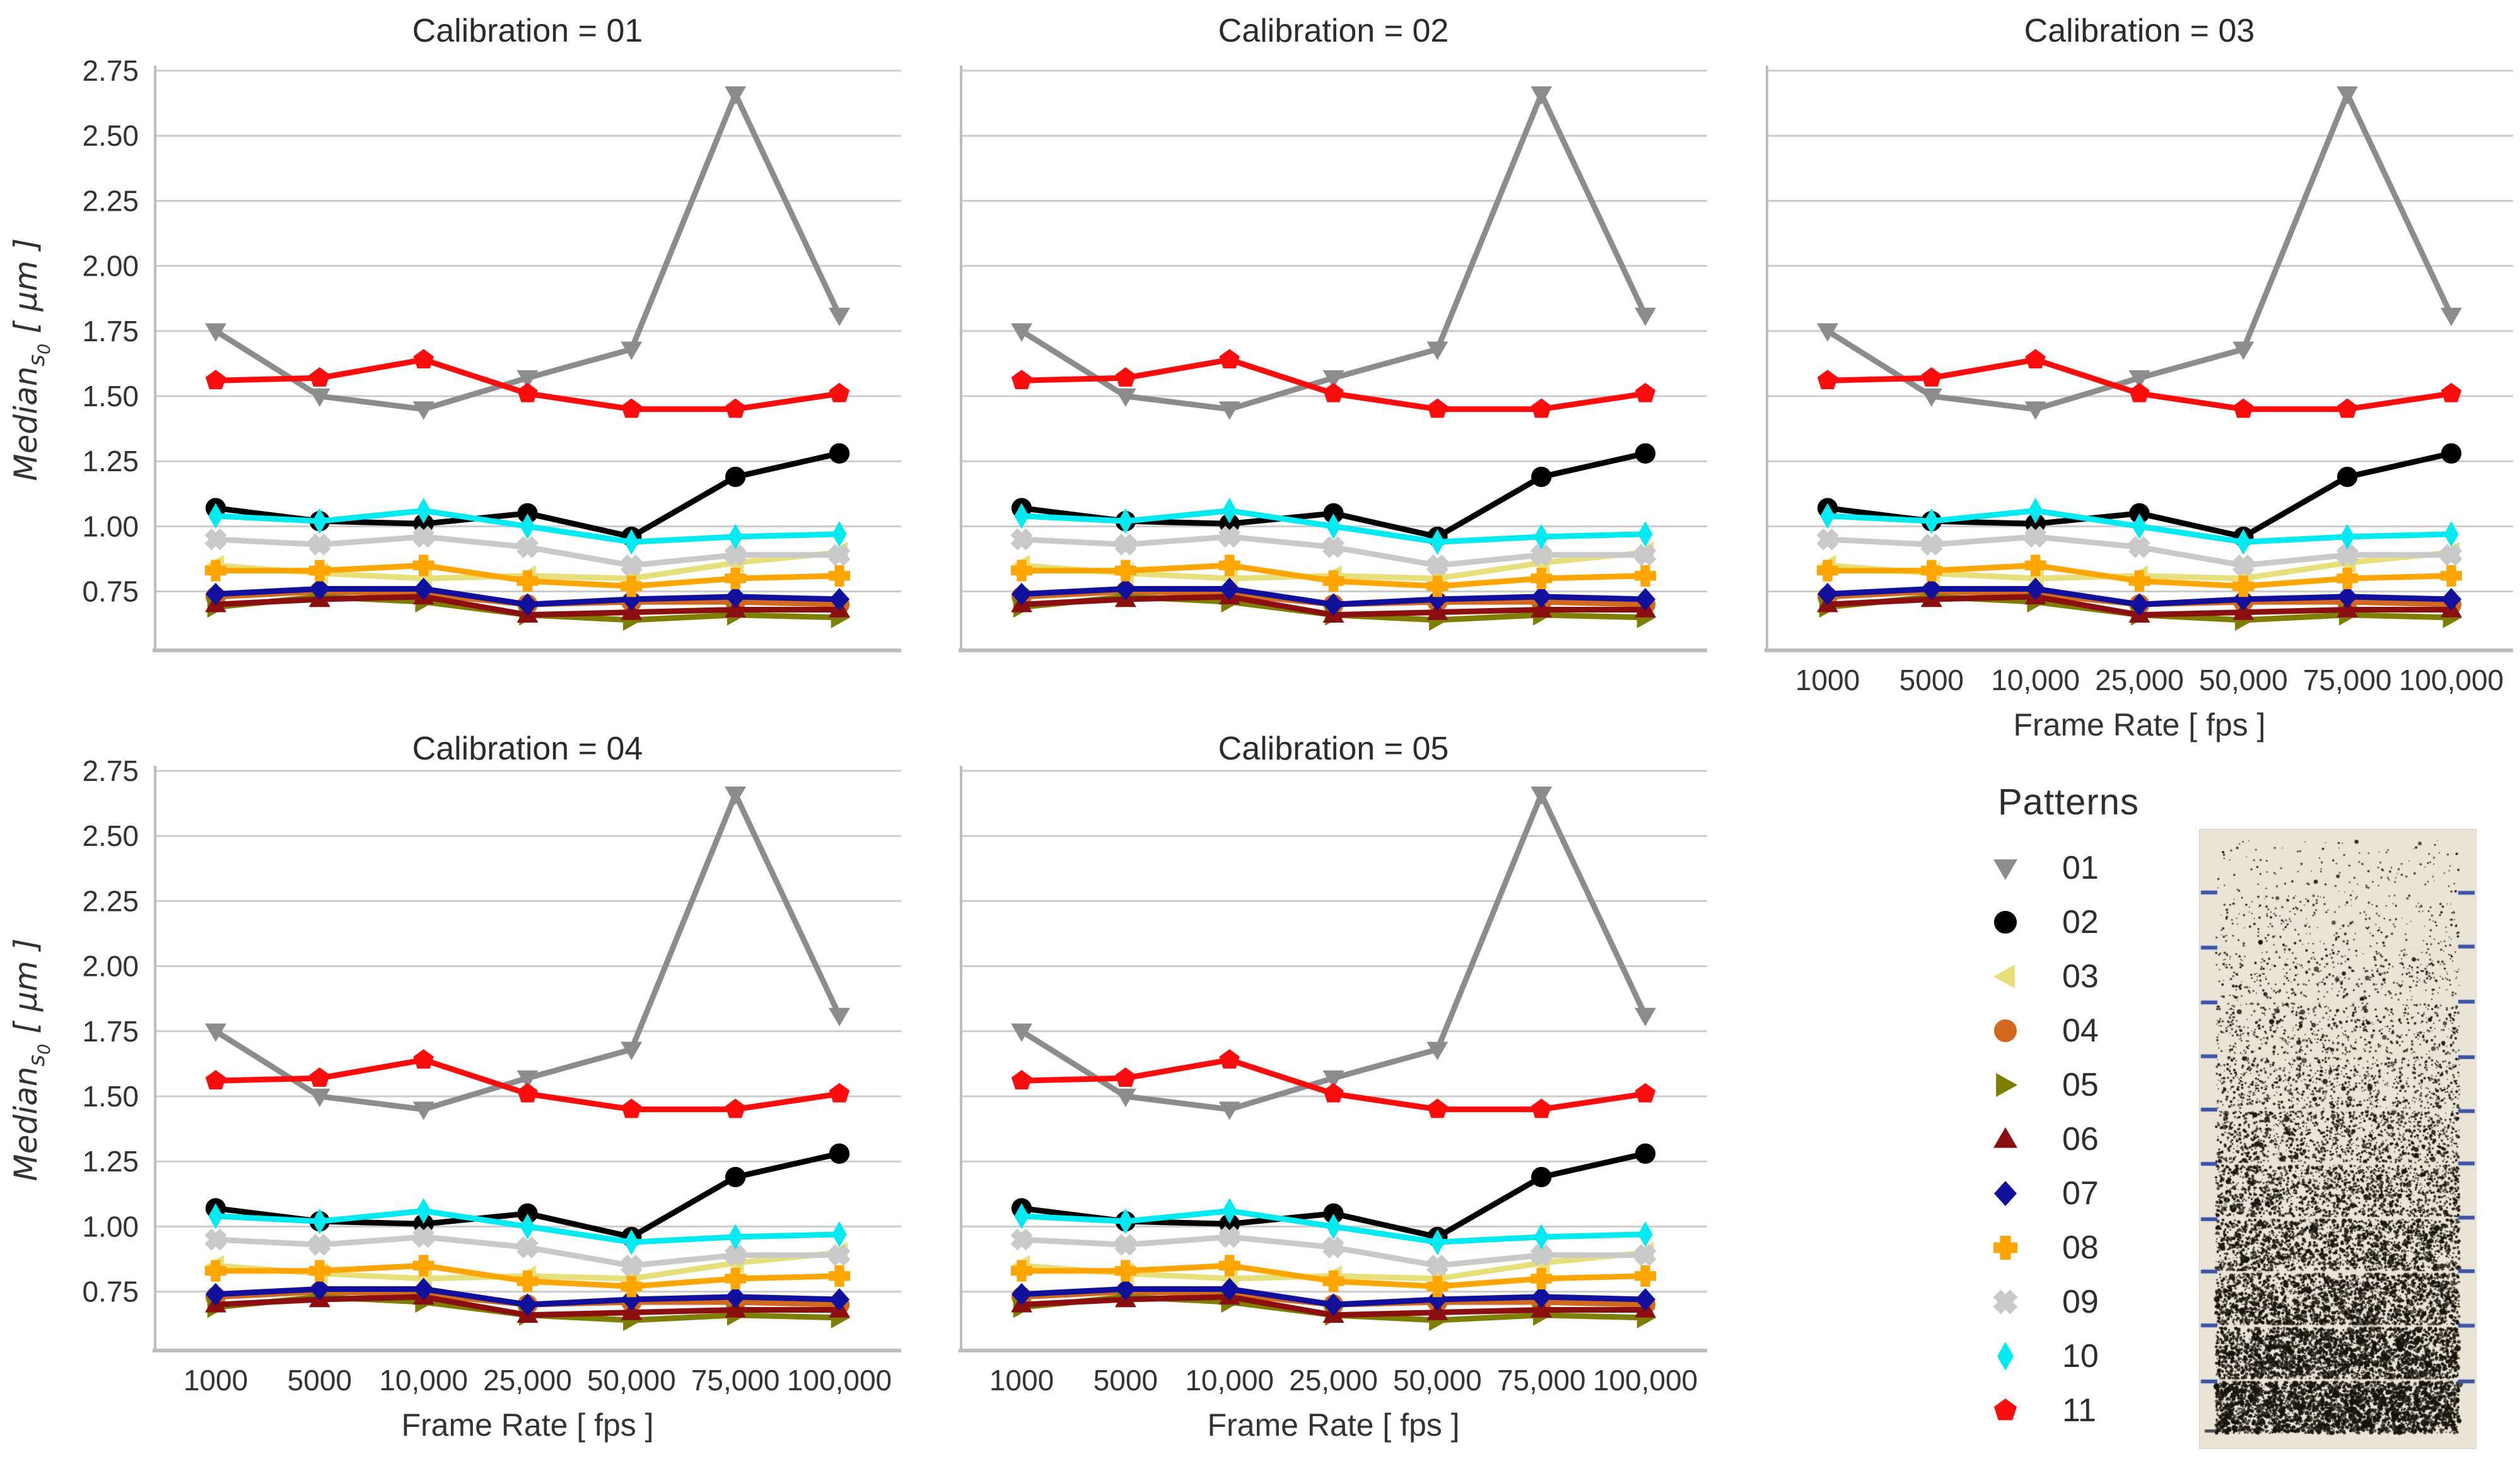 This screenshot has height=1466, width=2520. I want to click on x-tick-label: 5000, so click(320, 1380).